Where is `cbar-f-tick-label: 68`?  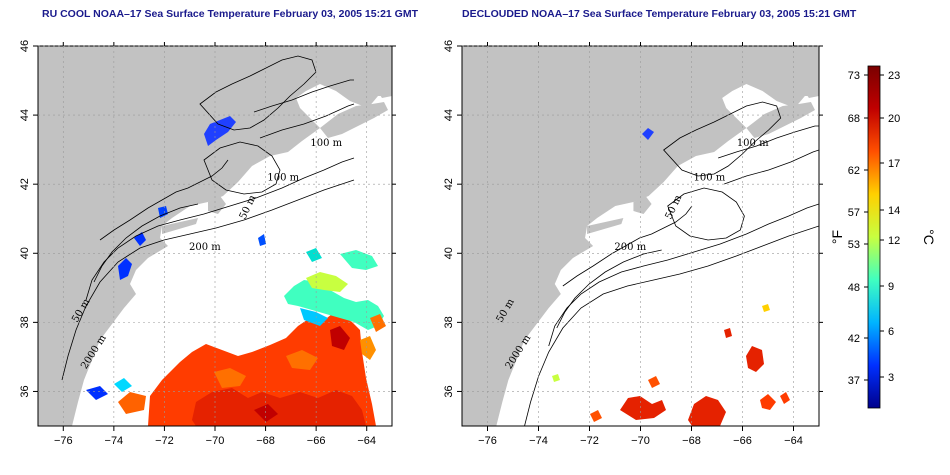 cbar-f-tick-label: 68 is located at coordinates (854, 119).